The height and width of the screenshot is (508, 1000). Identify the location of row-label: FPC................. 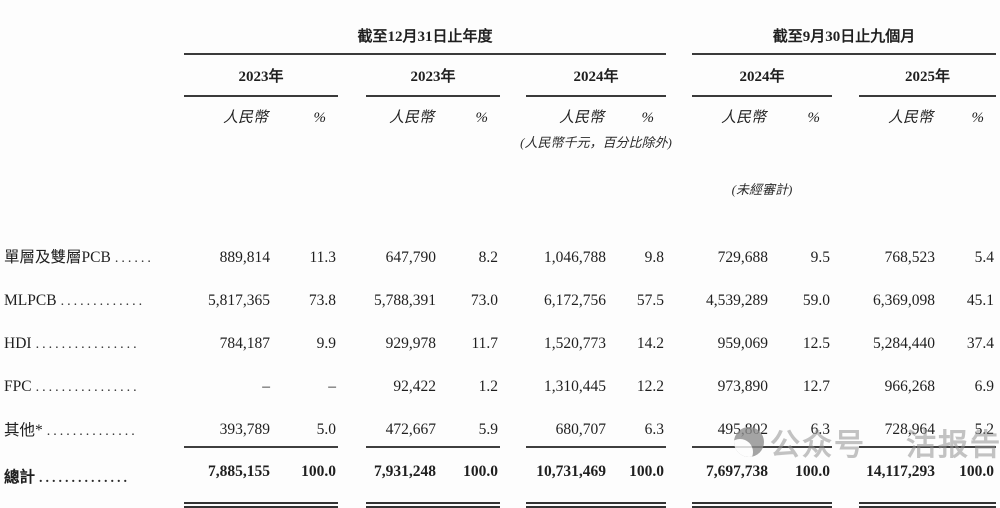
(94, 381).